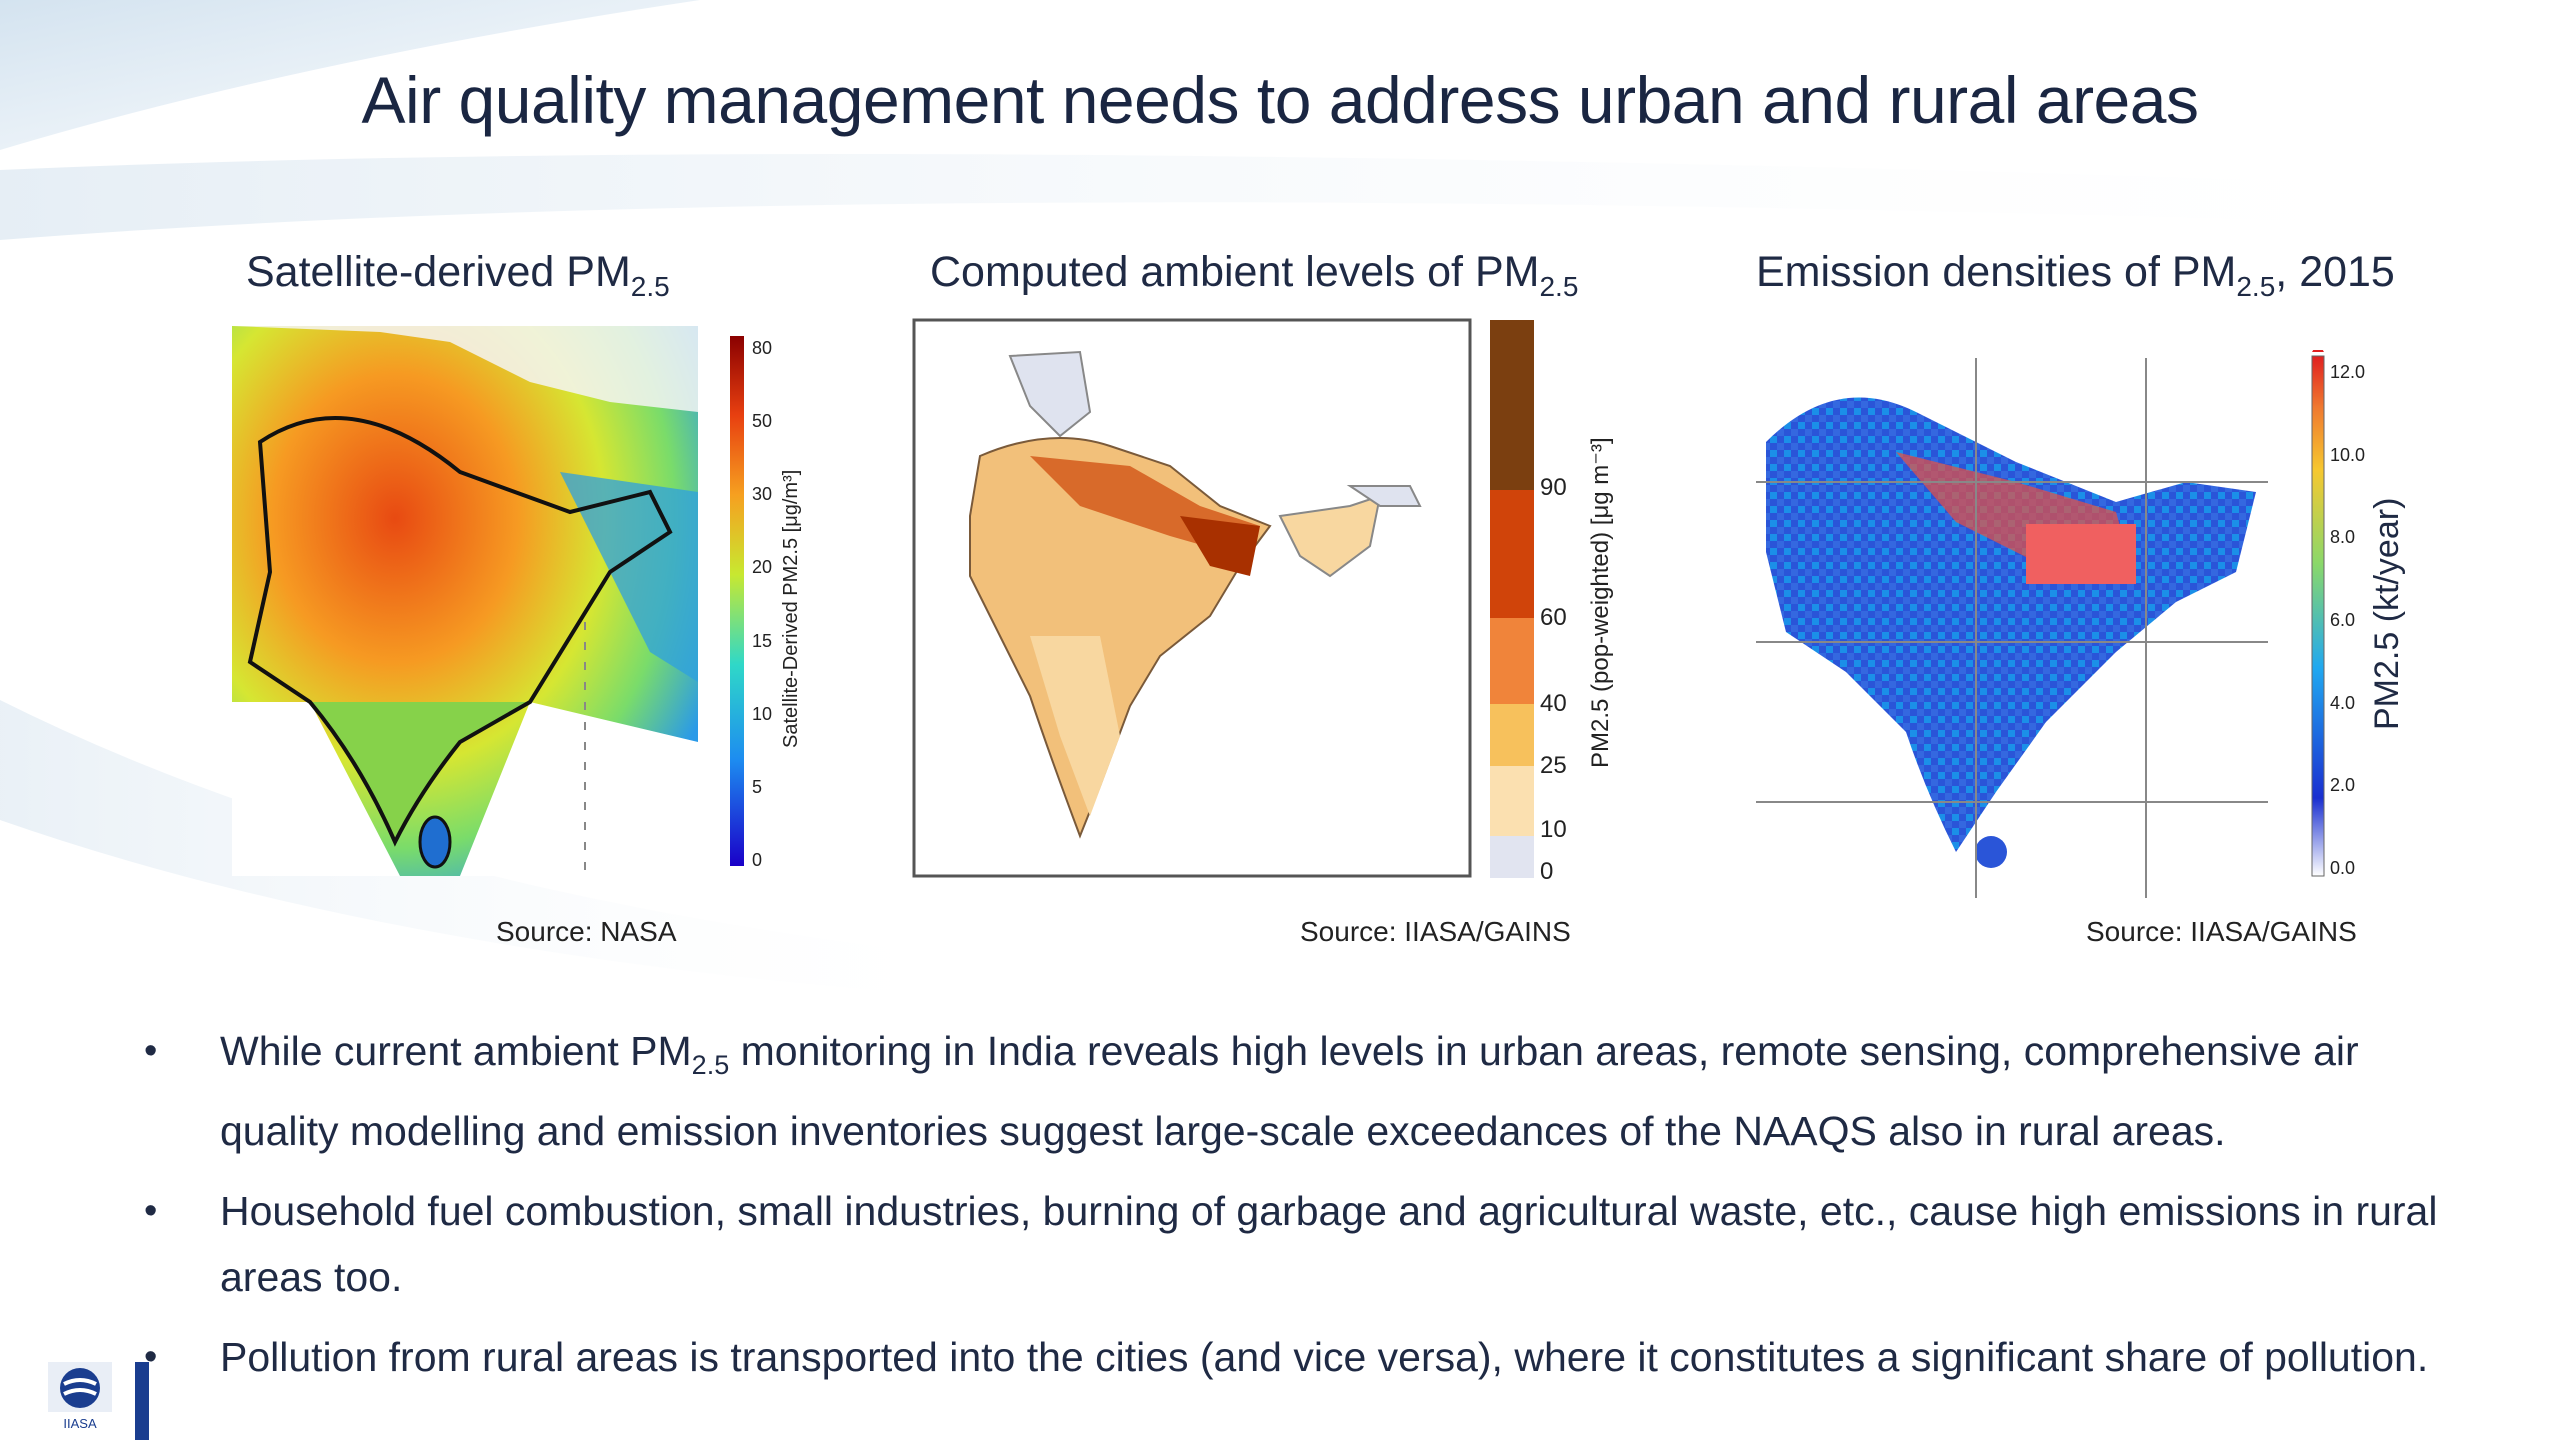  What do you see at coordinates (2343, 702) in the screenshot?
I see `panel-3-tick: 4.0` at bounding box center [2343, 702].